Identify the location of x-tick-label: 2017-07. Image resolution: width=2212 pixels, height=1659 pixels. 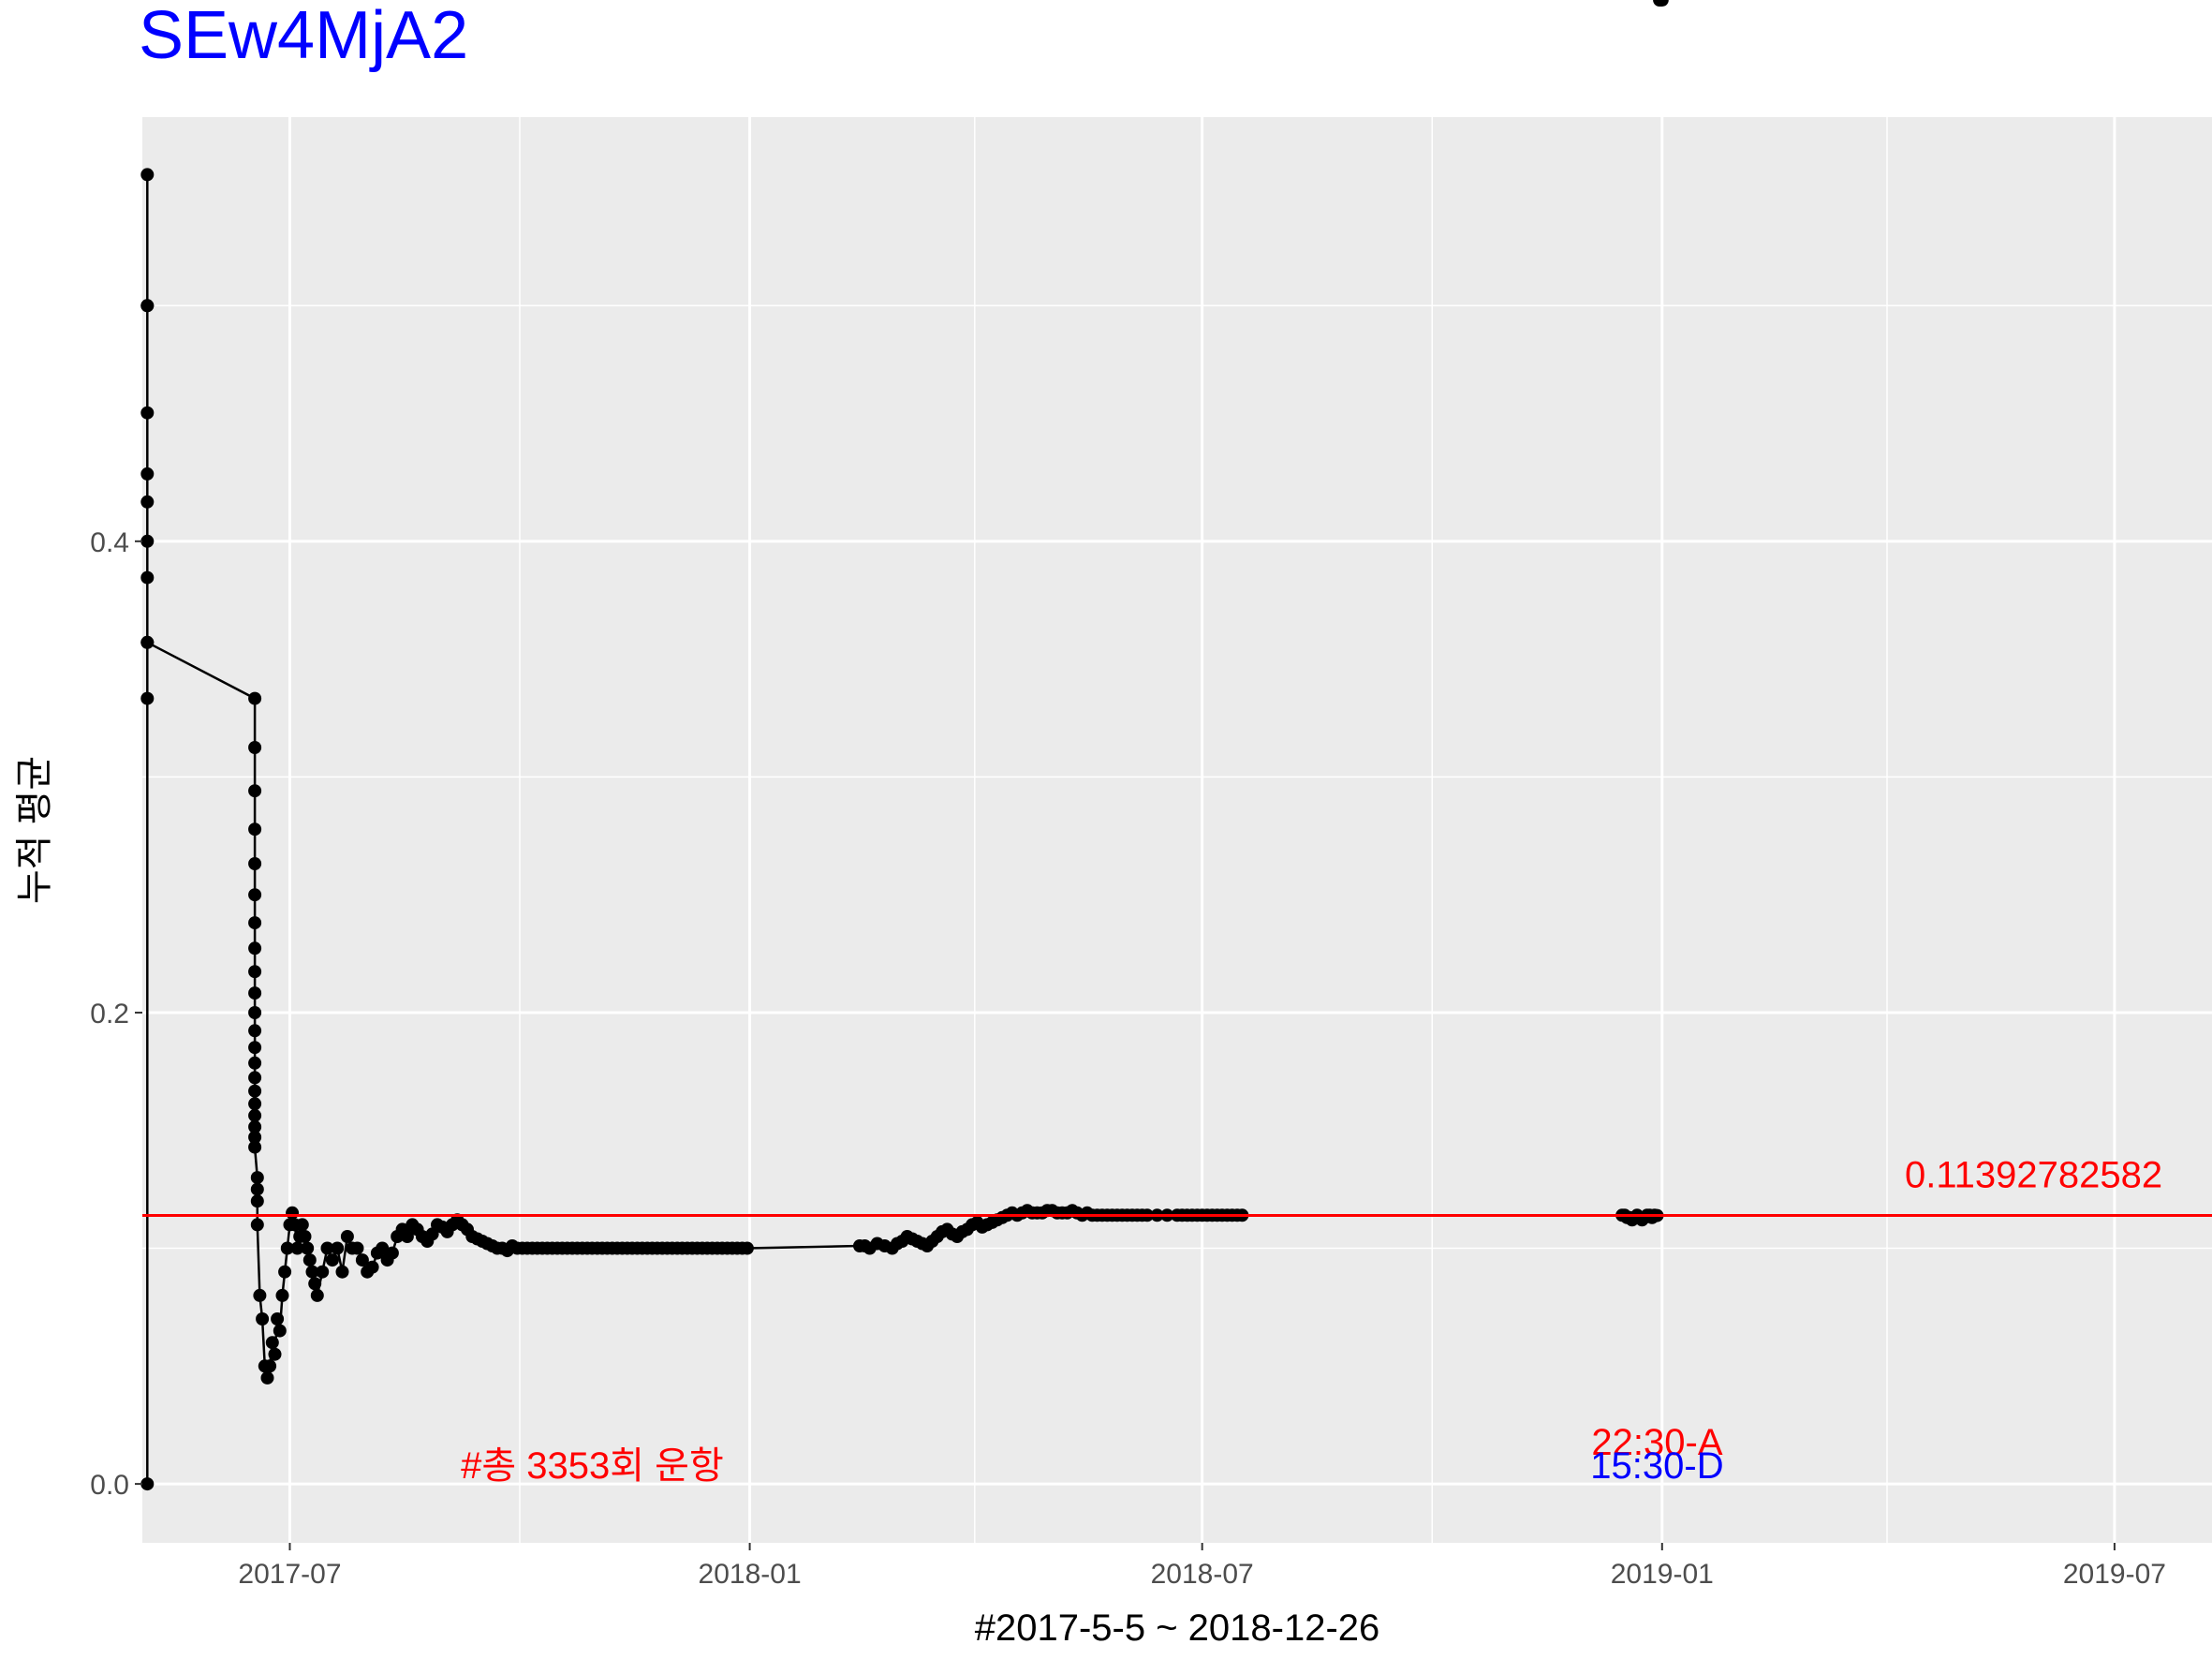
(290, 1574).